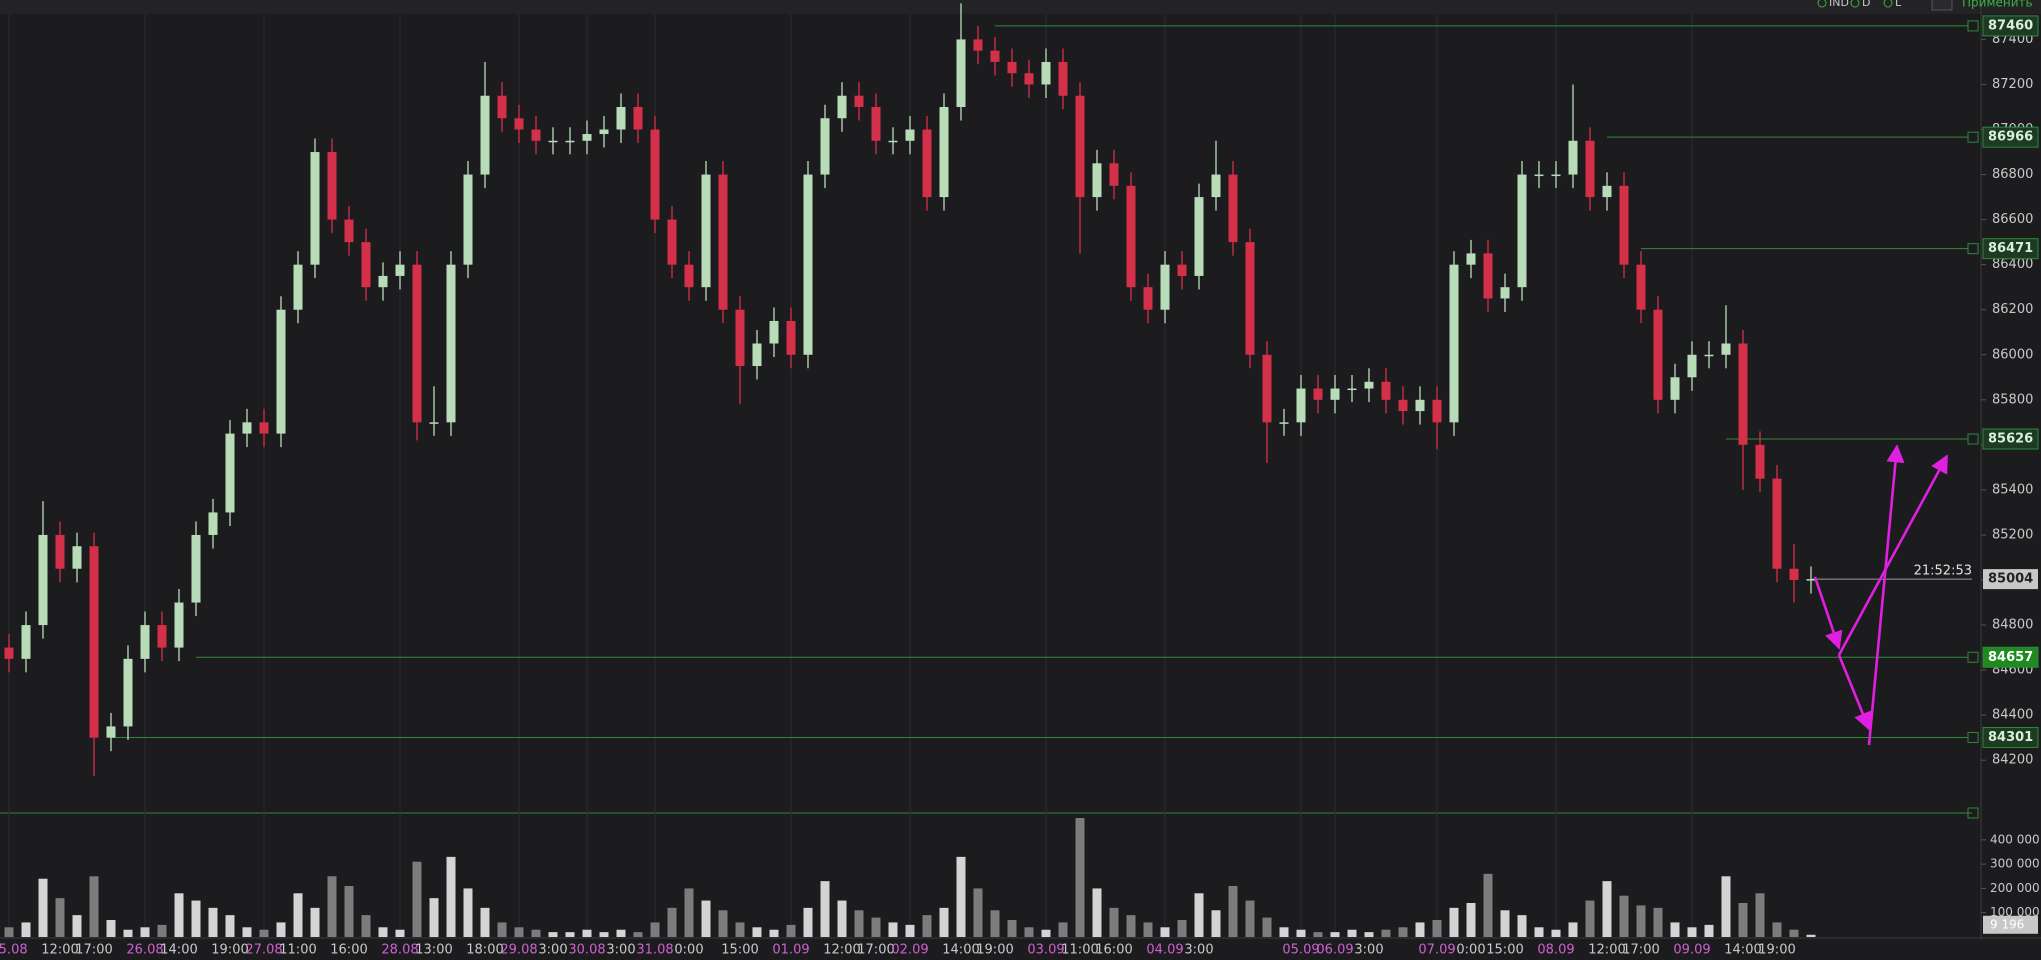  What do you see at coordinates (2012, 715) in the screenshot?
I see `y-tick-label: 84400` at bounding box center [2012, 715].